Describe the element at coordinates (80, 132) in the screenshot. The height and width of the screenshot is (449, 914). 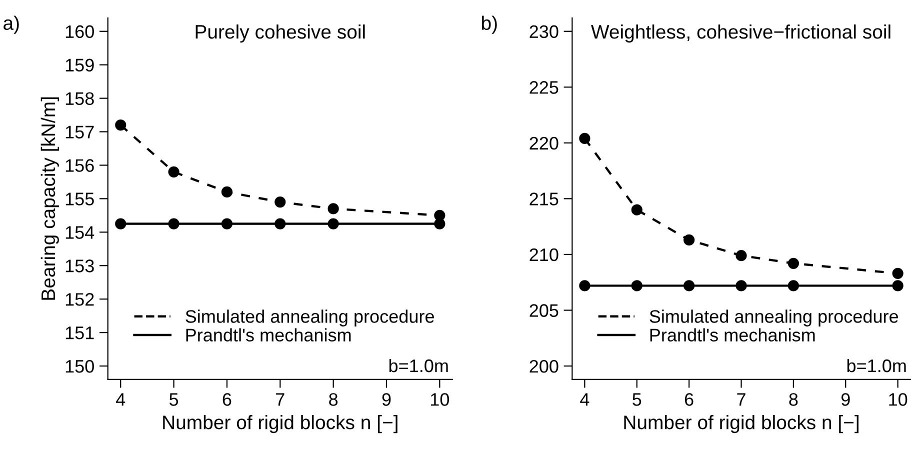
I see `y-tick-label: 157` at that location.